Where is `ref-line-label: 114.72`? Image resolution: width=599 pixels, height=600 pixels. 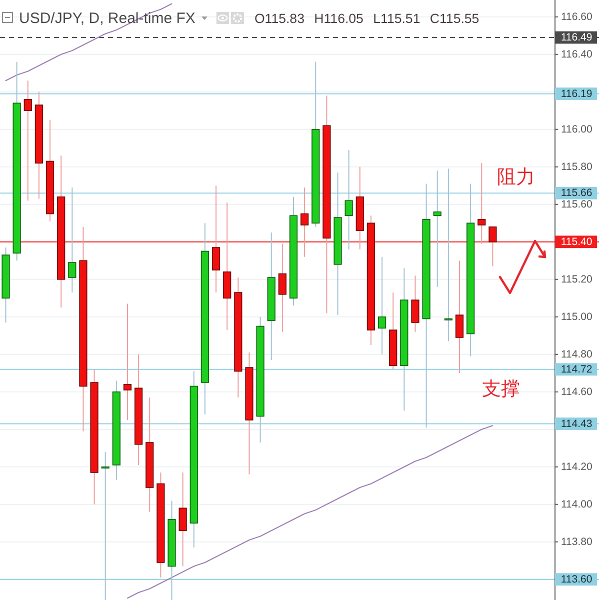 ref-line-label: 114.72 is located at coordinates (576, 369).